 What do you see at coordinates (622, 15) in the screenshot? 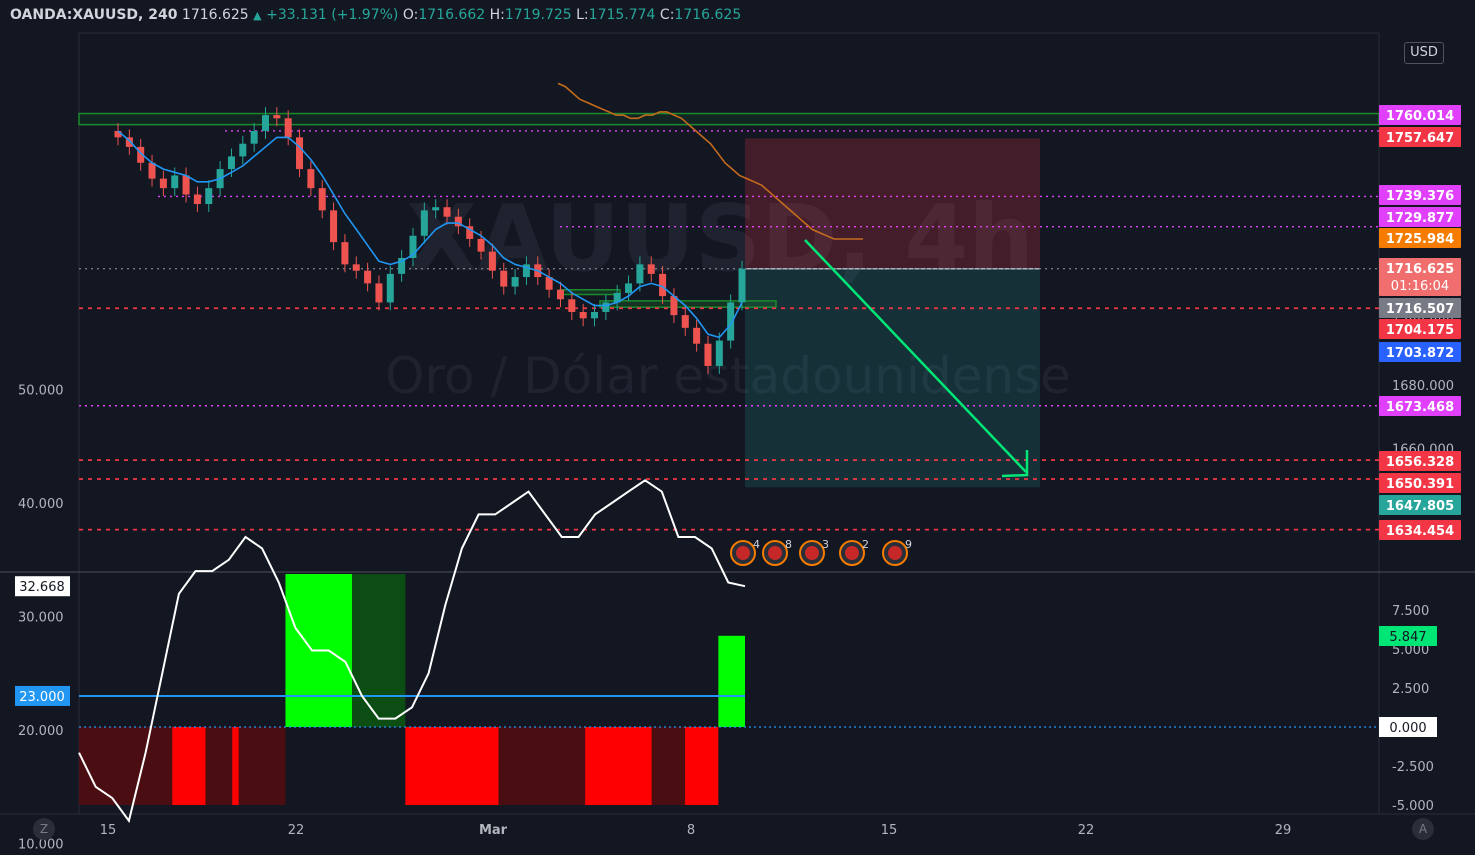
I see `low-value: 1715.774` at bounding box center [622, 15].